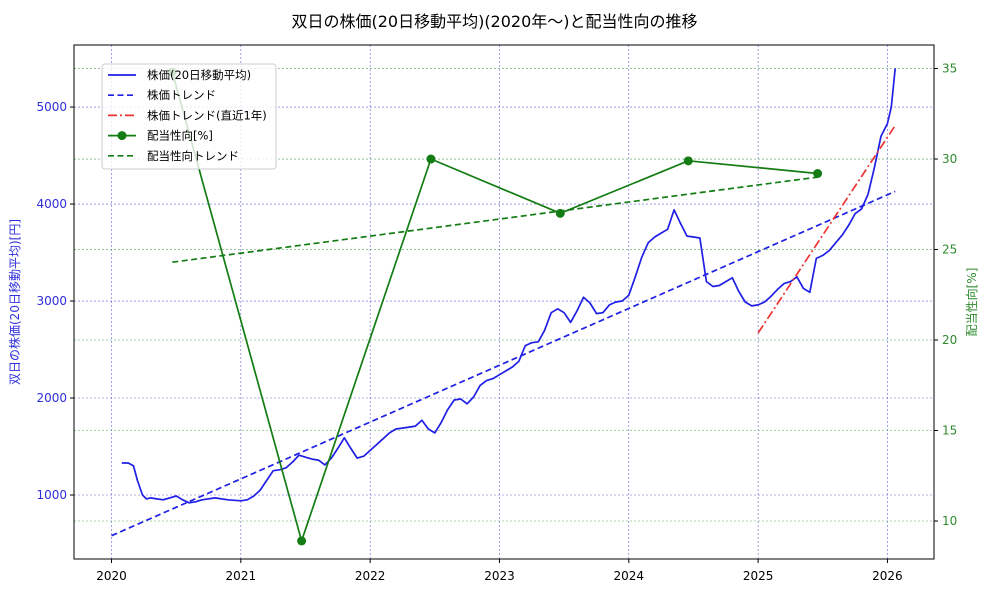 This screenshot has width=989, height=593. Describe the element at coordinates (370, 576) in the screenshot. I see `x-tick-label: 2022` at that location.